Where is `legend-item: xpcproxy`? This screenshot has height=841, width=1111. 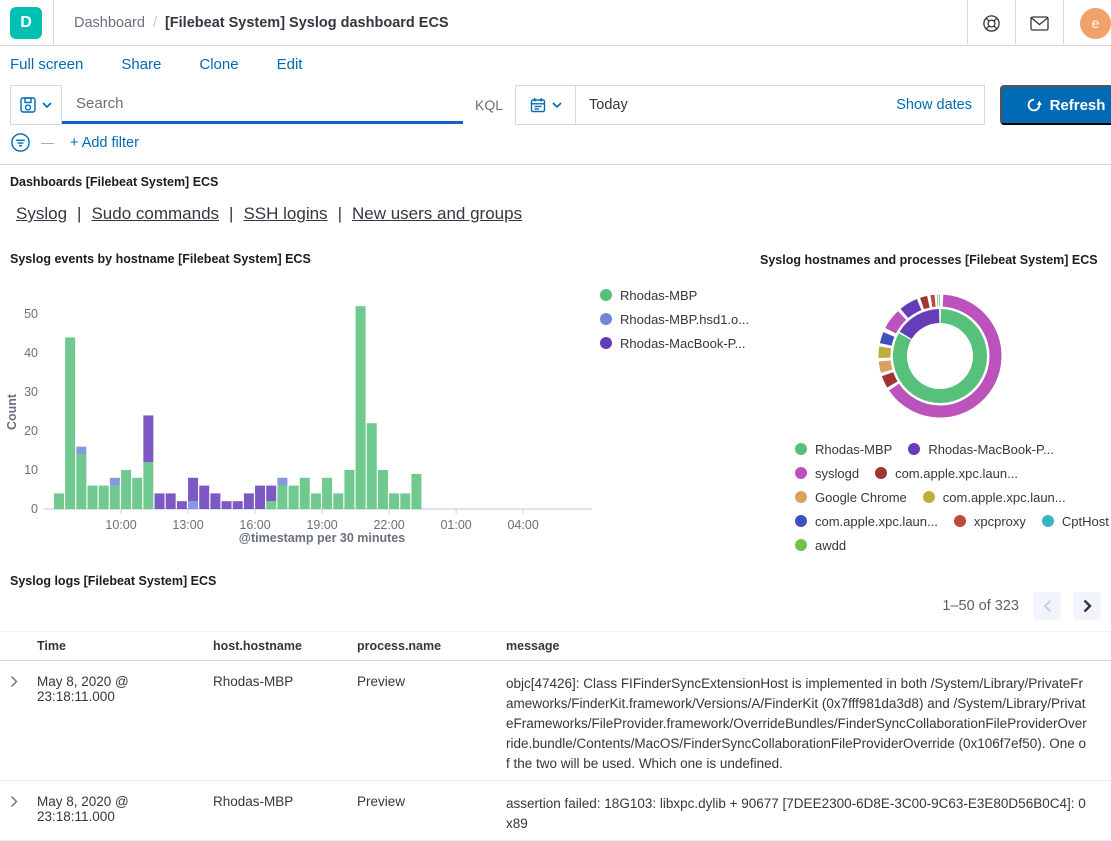 legend-item: xpcproxy is located at coordinates (990, 521).